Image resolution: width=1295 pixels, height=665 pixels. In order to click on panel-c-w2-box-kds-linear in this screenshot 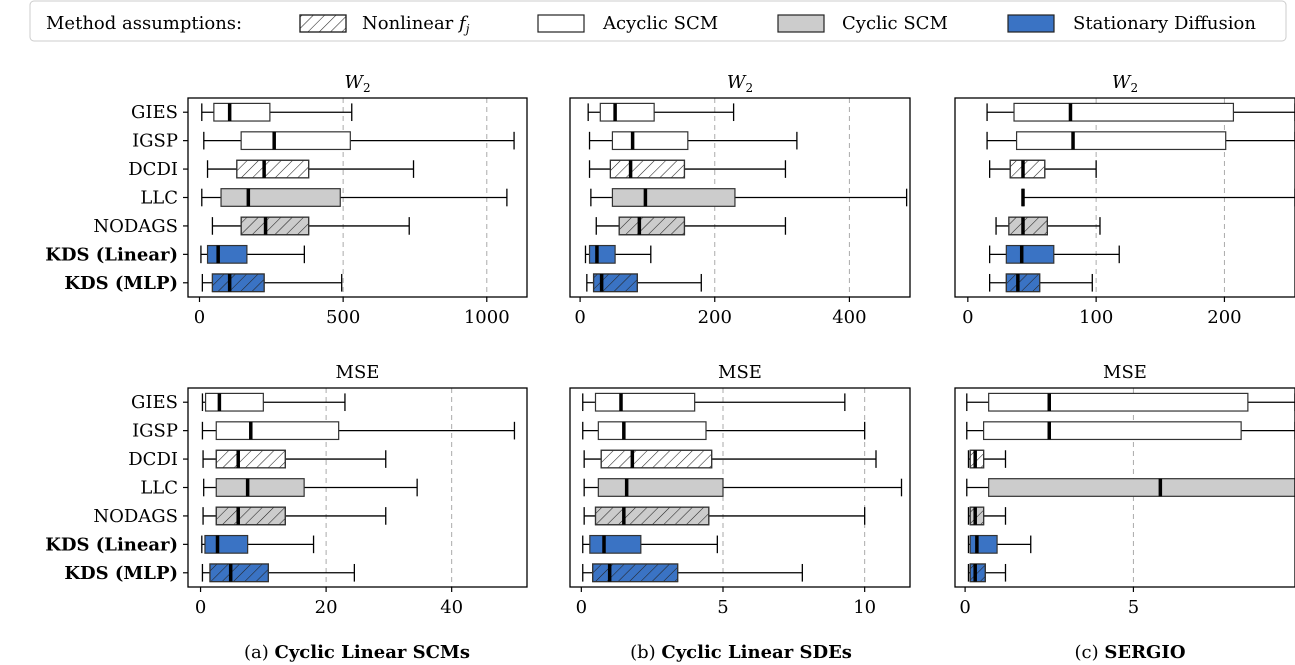, I will do `click(1054, 254)`.